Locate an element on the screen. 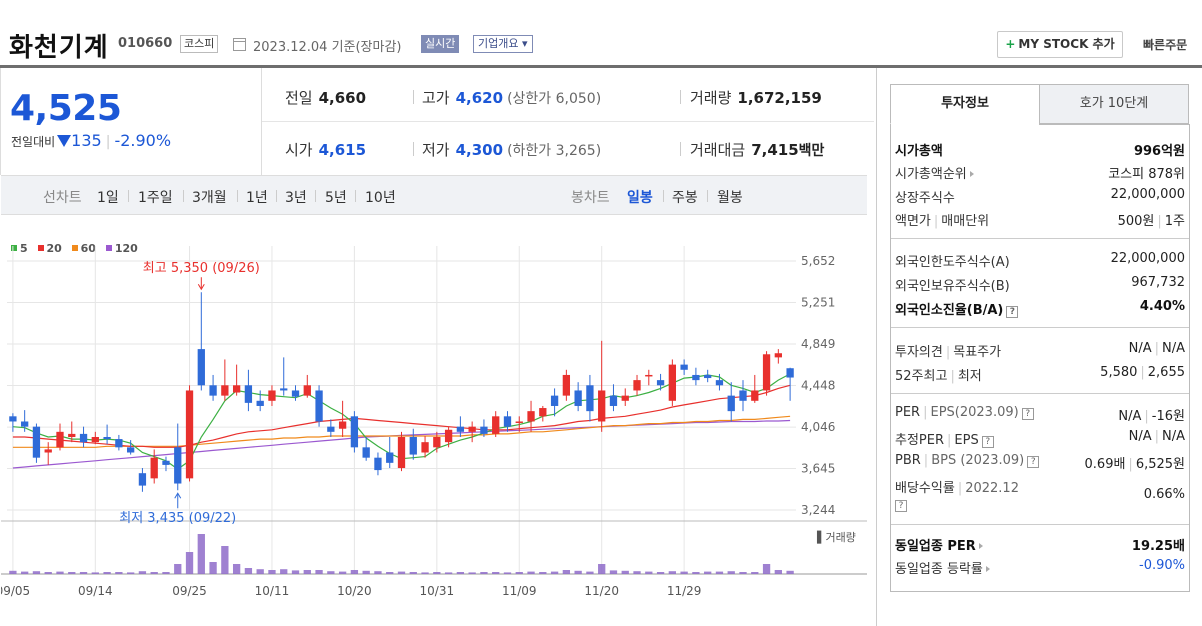 The image size is (1202, 626). section-divider is located at coordinates (1040, 238).